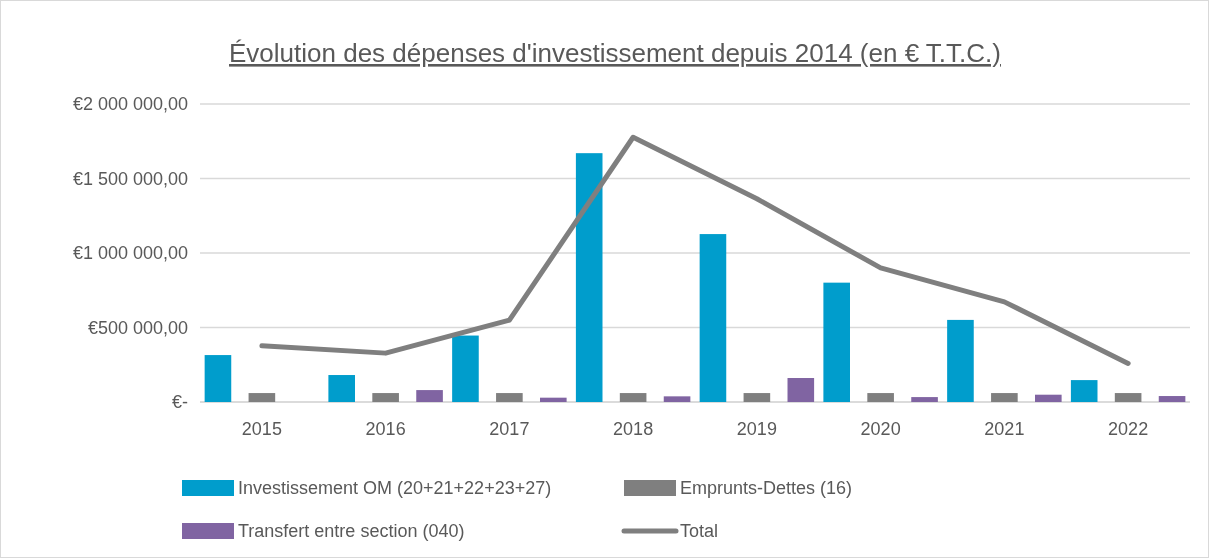 This screenshot has width=1209, height=558. What do you see at coordinates (633, 429) in the screenshot?
I see `x-tick-label: 2018` at bounding box center [633, 429].